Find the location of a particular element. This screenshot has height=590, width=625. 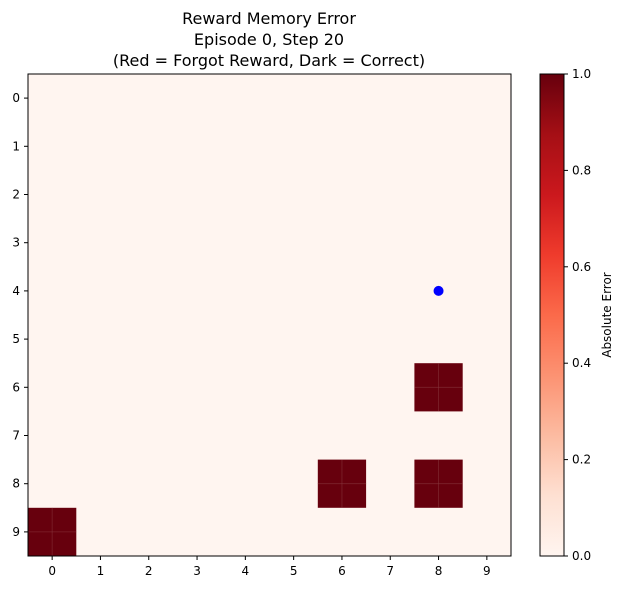

x-tick-label: 2 is located at coordinates (149, 571).